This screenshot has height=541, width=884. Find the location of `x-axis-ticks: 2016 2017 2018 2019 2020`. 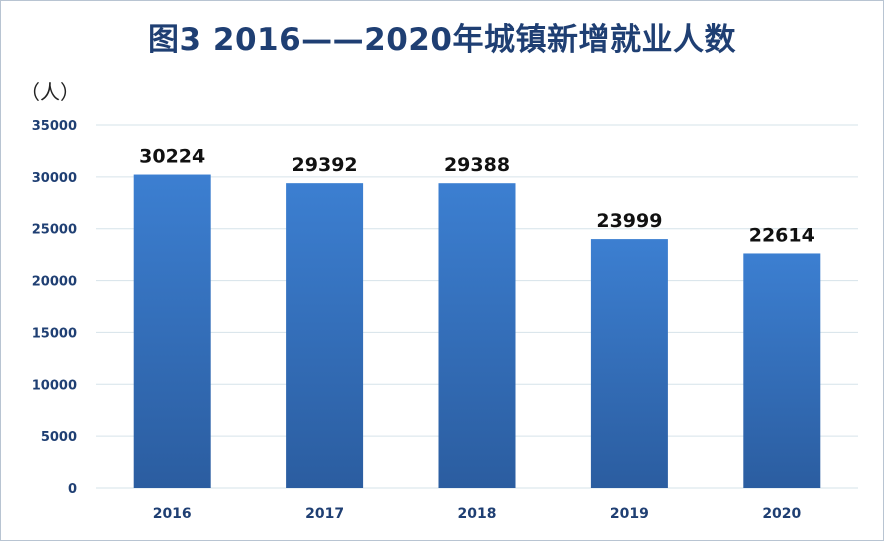

x-axis-ticks: 2016 2017 2018 2019 2020 is located at coordinates (477, 514).